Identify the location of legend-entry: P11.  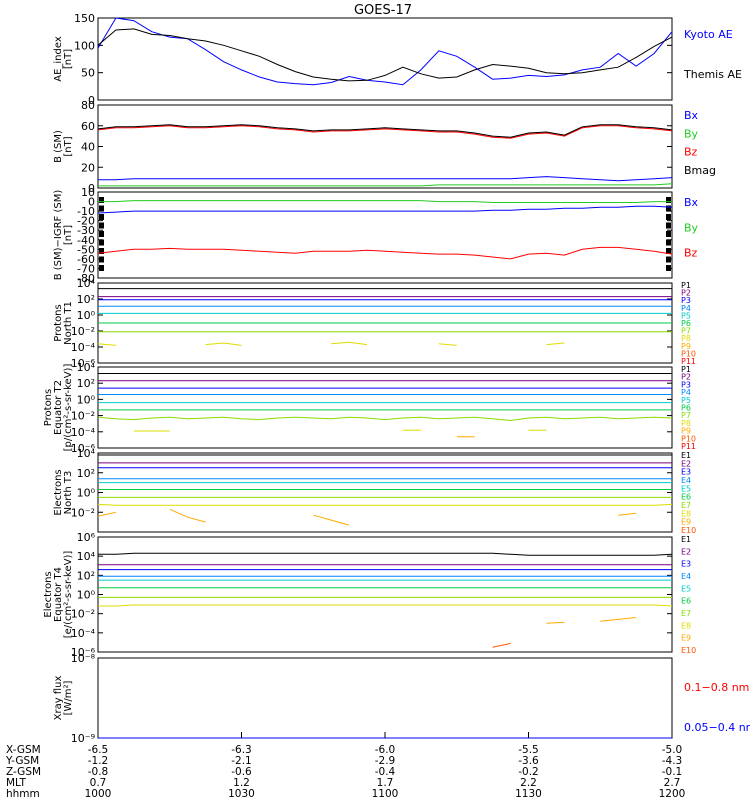
(688, 446).